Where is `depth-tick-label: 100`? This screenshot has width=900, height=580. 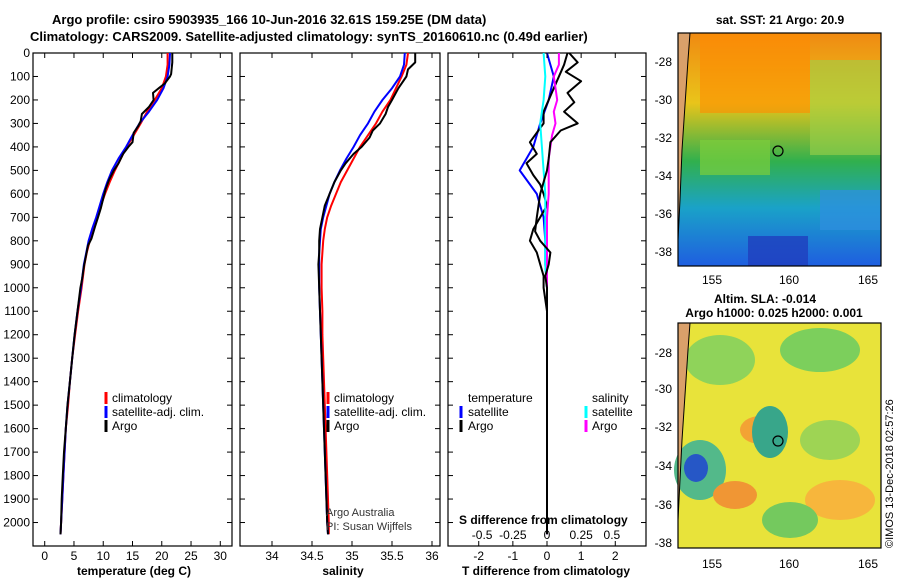 depth-tick-label: 100 is located at coordinates (20, 76).